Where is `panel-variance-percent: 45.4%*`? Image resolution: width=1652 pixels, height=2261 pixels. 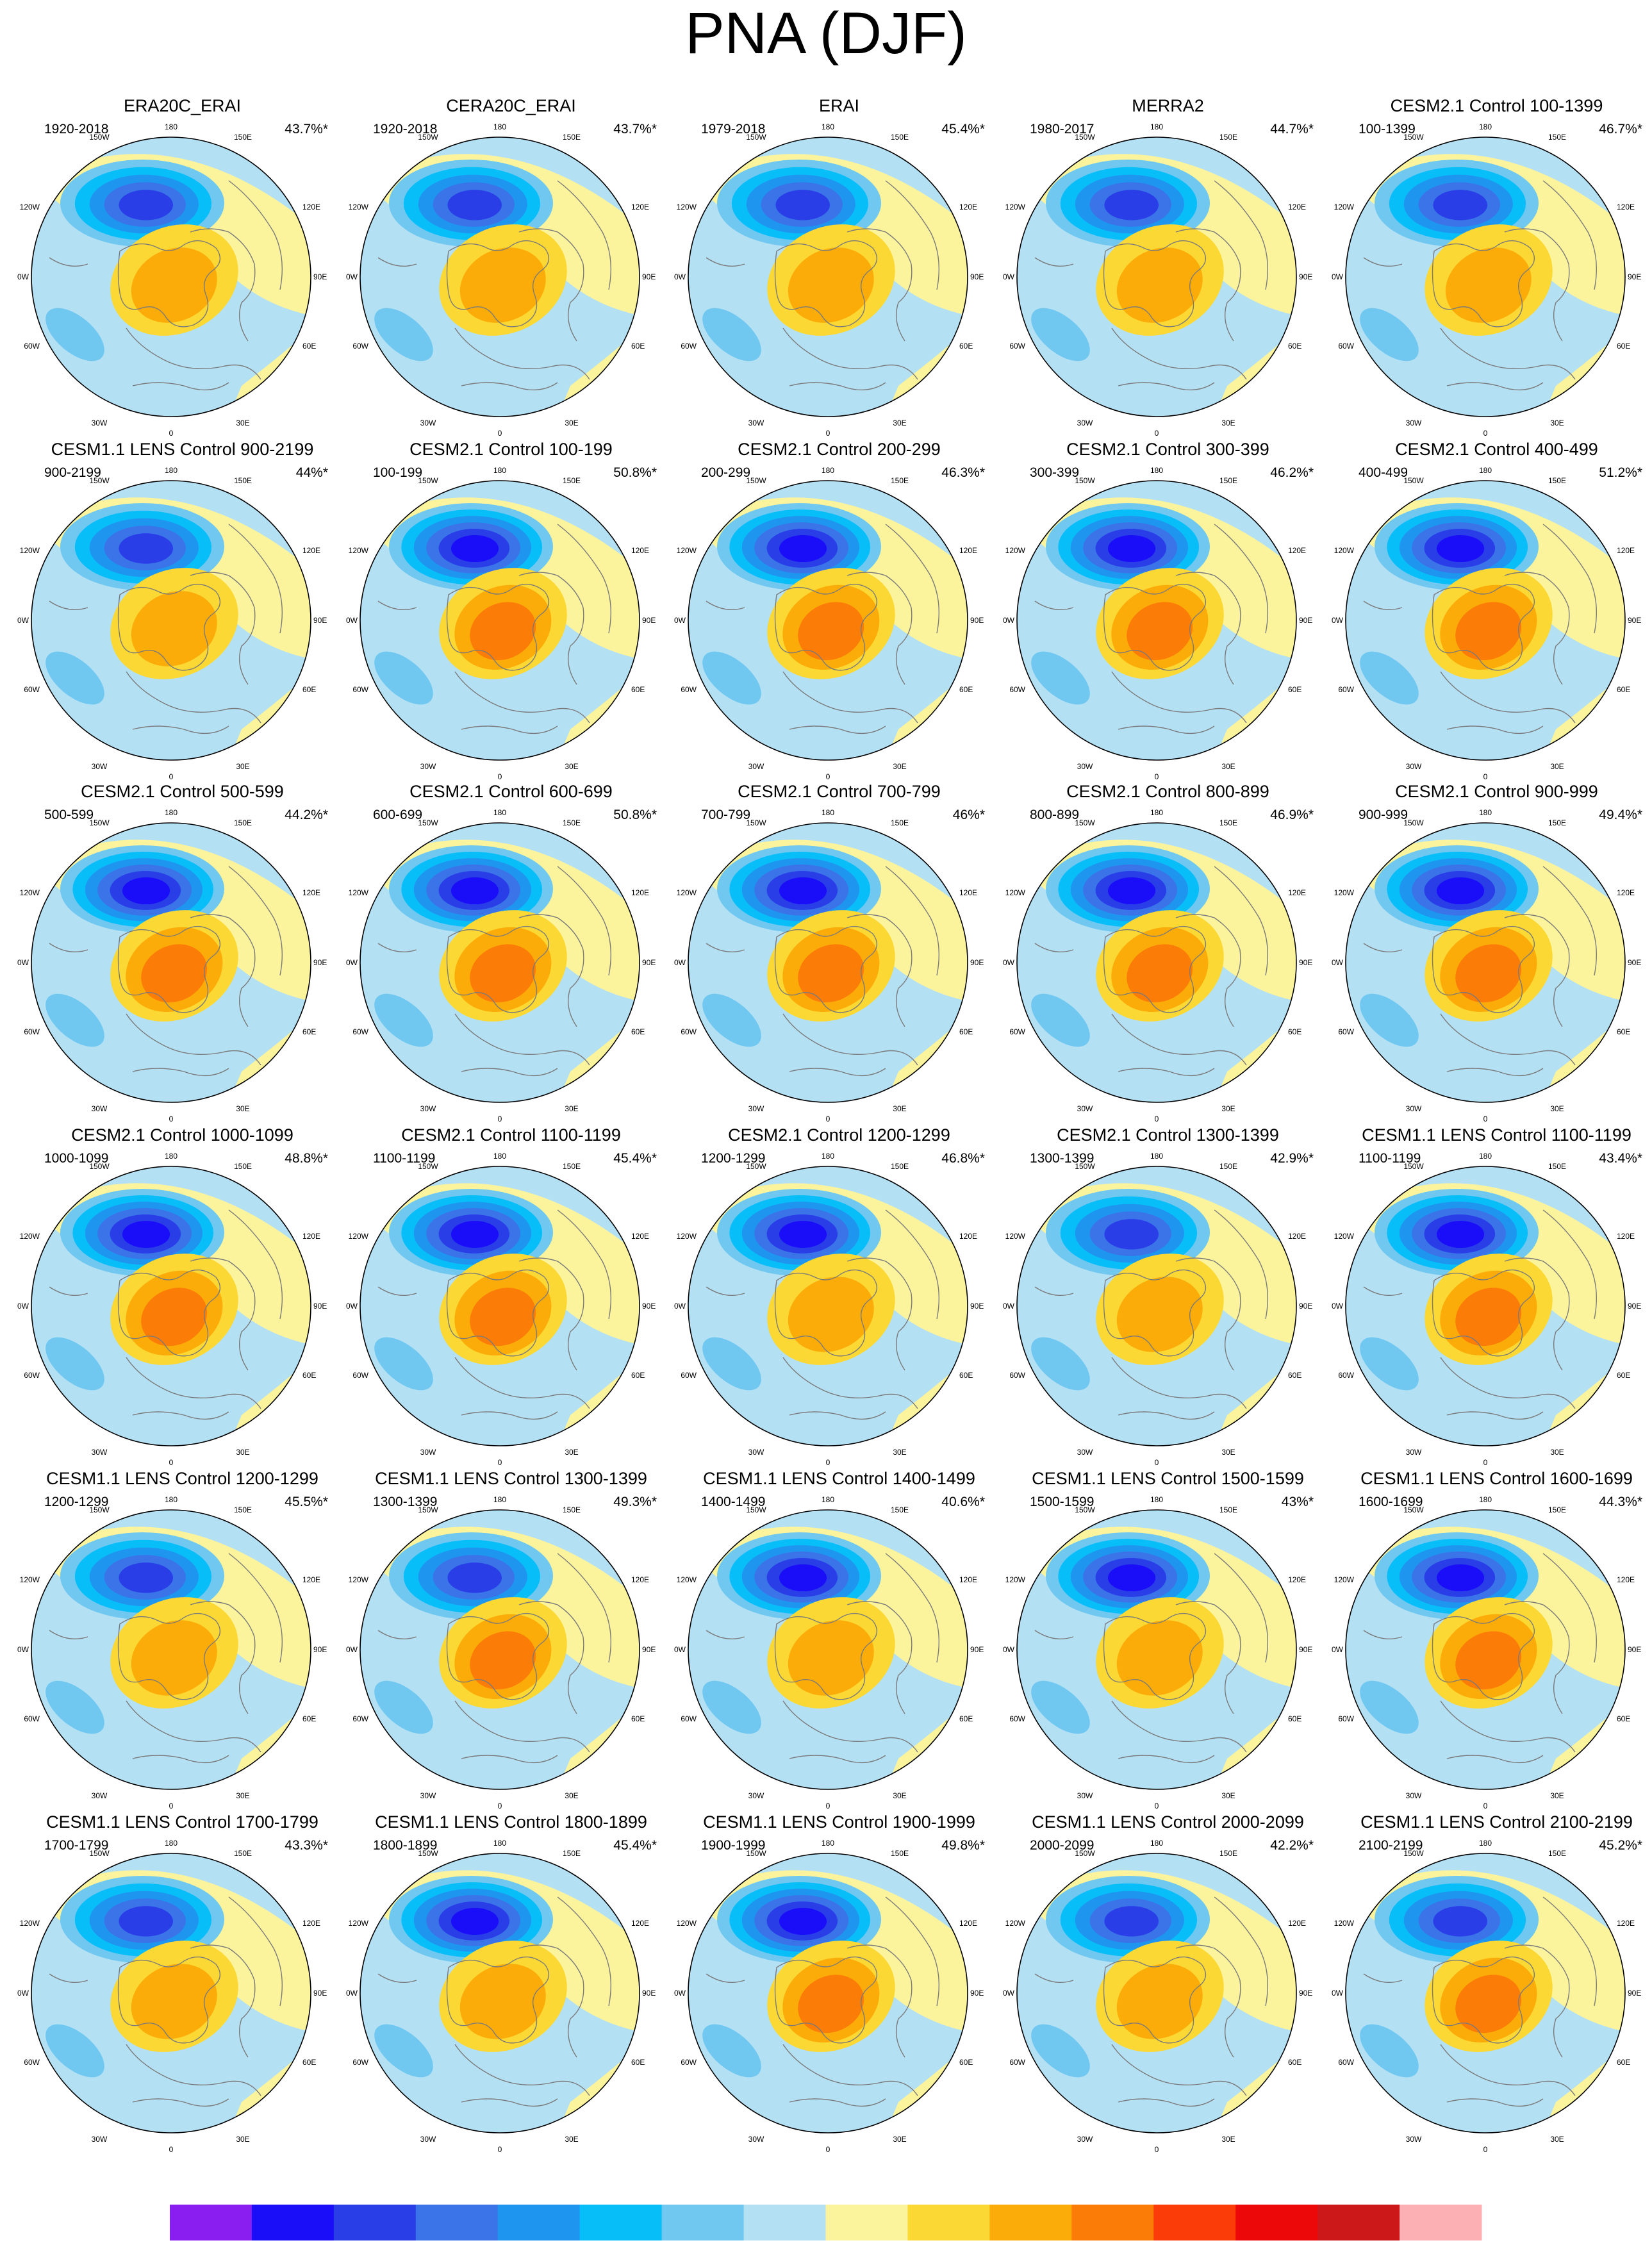
panel-variance-percent: 45.4%* is located at coordinates (963, 129).